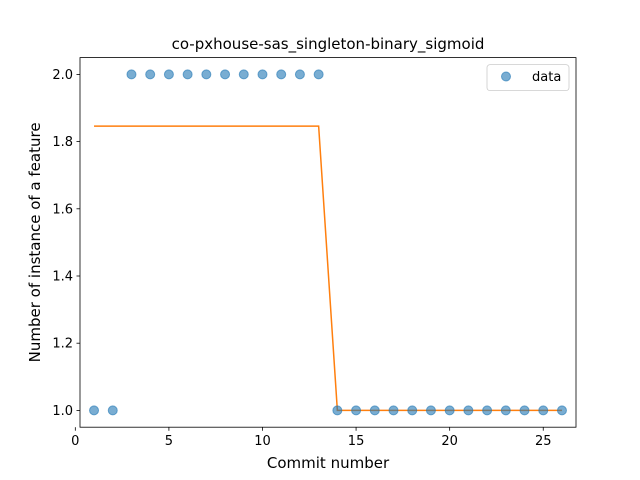  What do you see at coordinates (62, 277) in the screenshot?
I see `y-tick-label: 1.4` at bounding box center [62, 277].